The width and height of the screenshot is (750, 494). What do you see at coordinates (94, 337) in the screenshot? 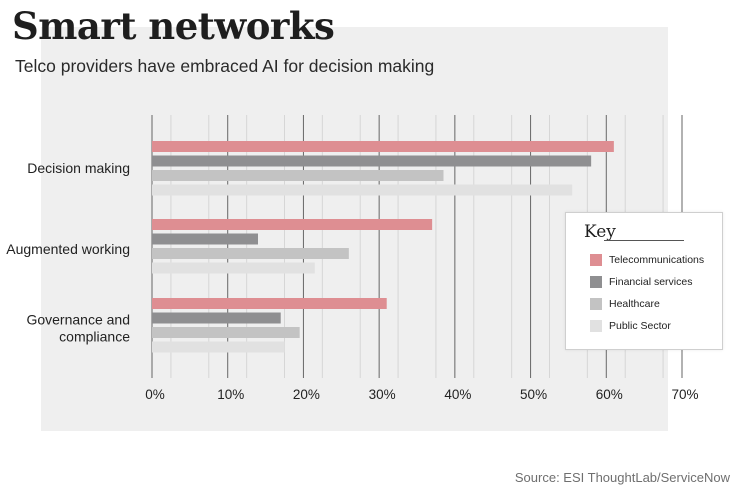
I see `category-label: compliance` at bounding box center [94, 337].